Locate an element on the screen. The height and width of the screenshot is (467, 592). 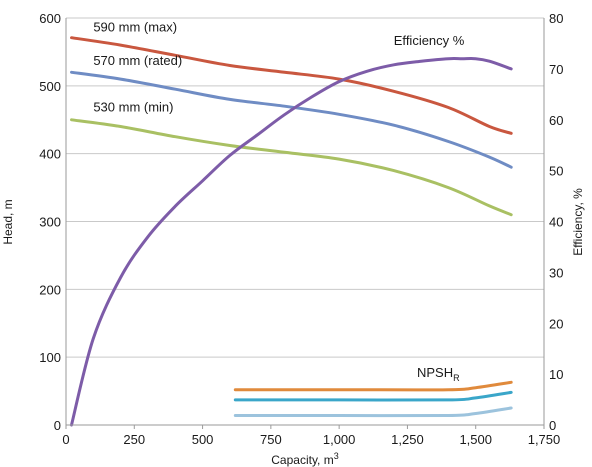
npsh-lines is located at coordinates (373, 399).